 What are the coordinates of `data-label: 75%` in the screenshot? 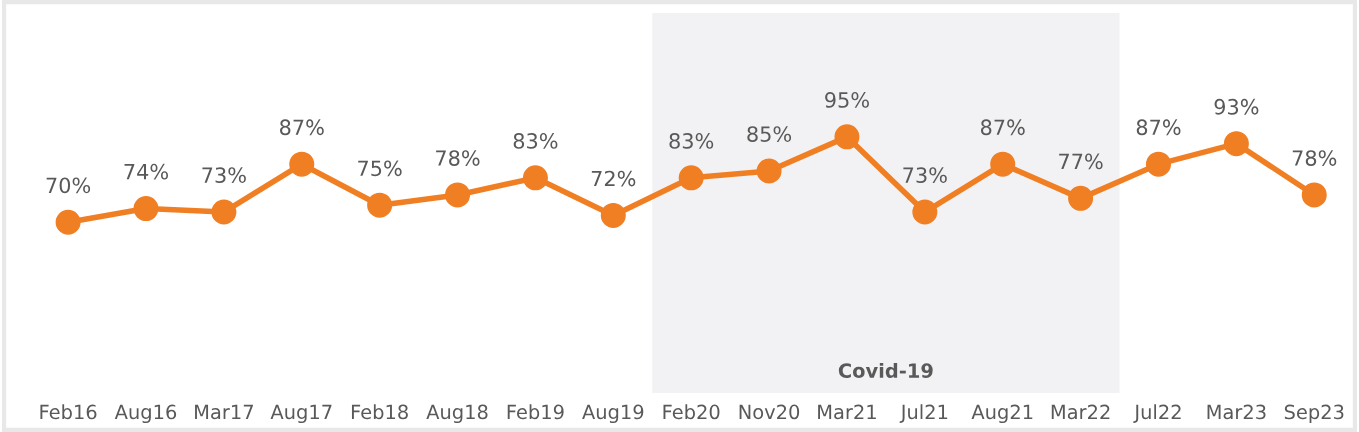 It's located at (380, 168).